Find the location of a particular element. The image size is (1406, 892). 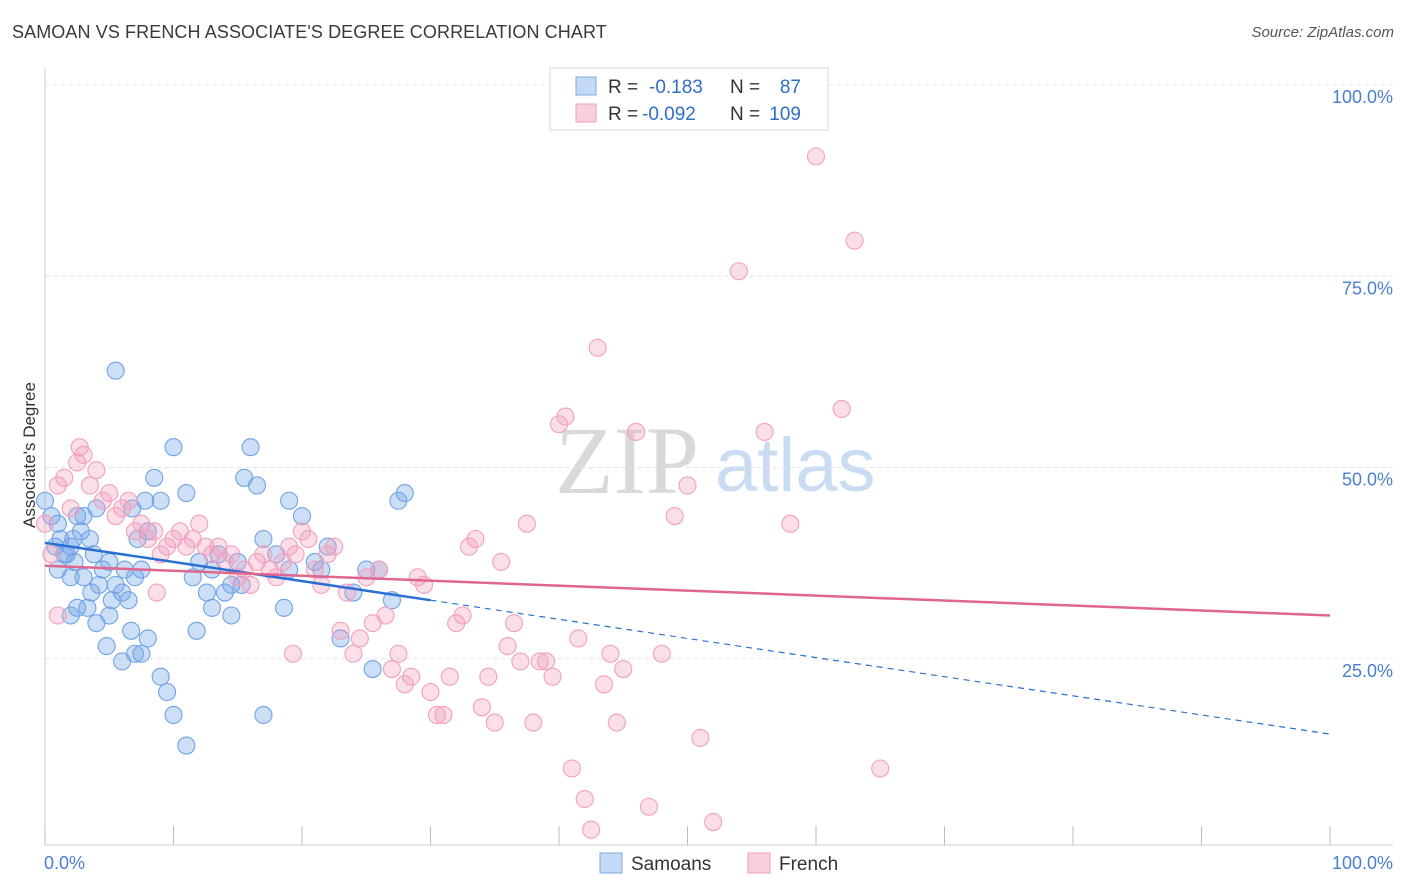

bottom-legend-french: French is located at coordinates (808, 864).